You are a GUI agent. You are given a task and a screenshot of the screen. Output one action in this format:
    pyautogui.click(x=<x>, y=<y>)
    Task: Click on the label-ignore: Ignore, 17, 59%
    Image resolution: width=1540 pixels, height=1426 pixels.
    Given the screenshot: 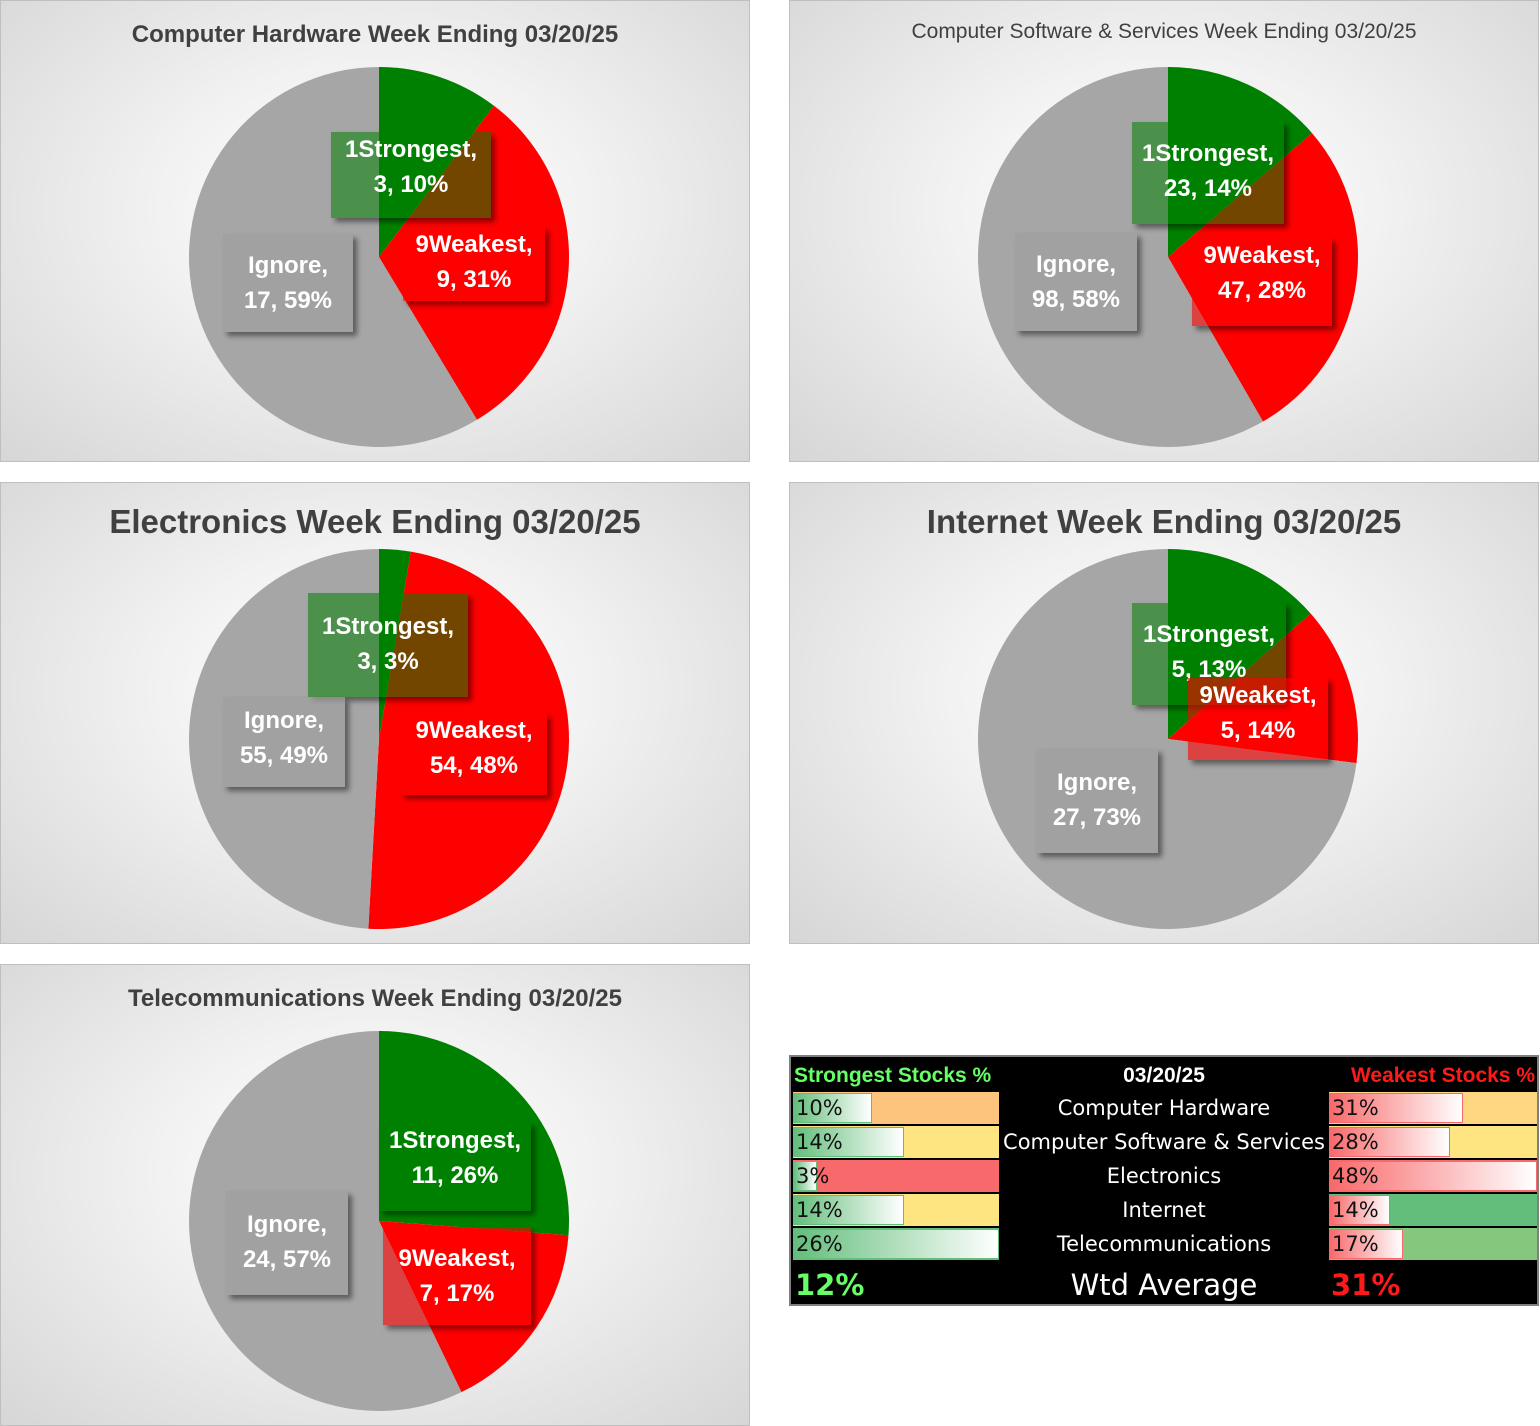 What is the action you would take?
    pyautogui.click(x=288, y=283)
    